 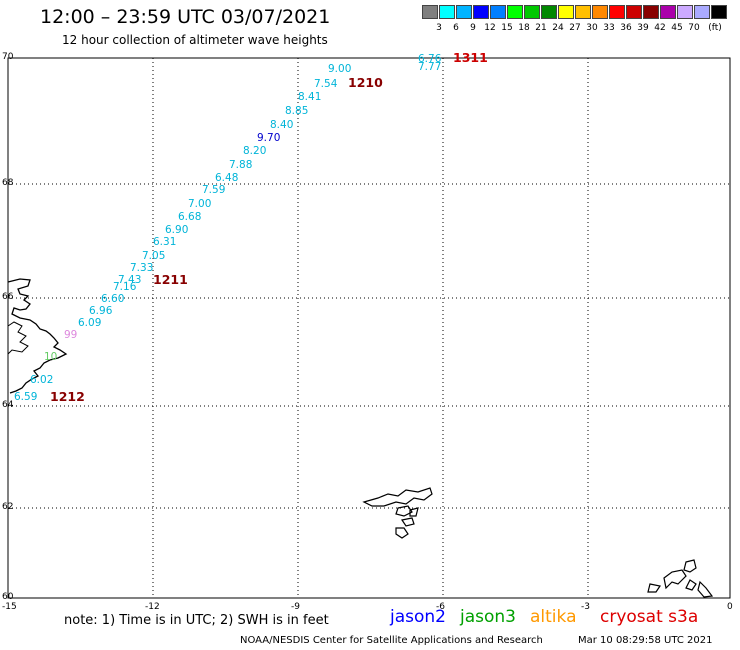 I want to click on x-tick-0: 0, so click(x=730, y=607).